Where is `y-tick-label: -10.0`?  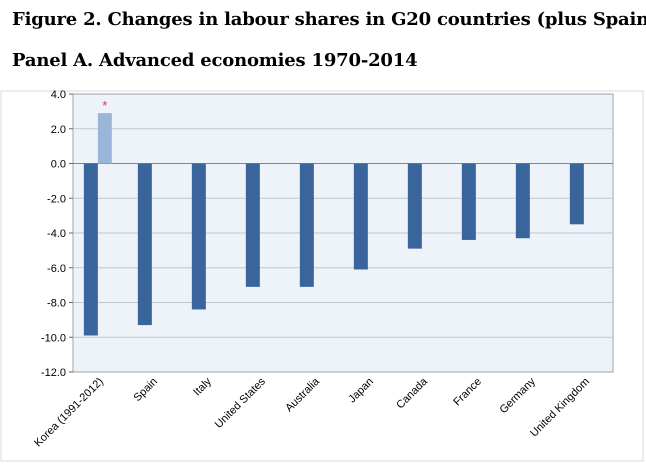
y-tick-label: -10.0 is located at coordinates (53, 338).